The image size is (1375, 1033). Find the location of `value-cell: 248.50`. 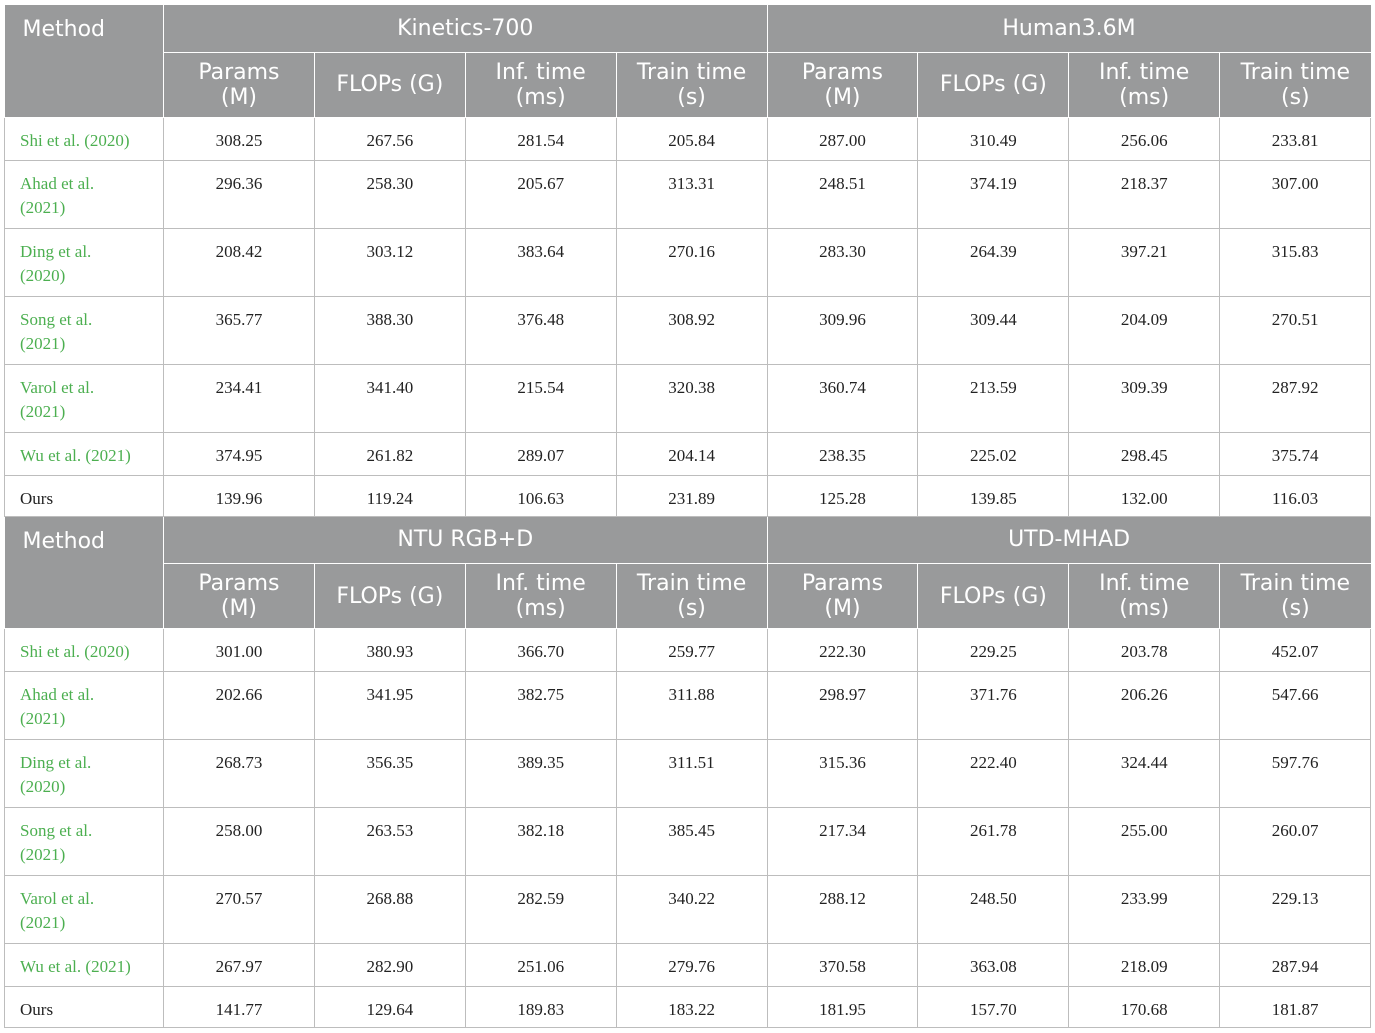

value-cell: 248.50 is located at coordinates (993, 909).